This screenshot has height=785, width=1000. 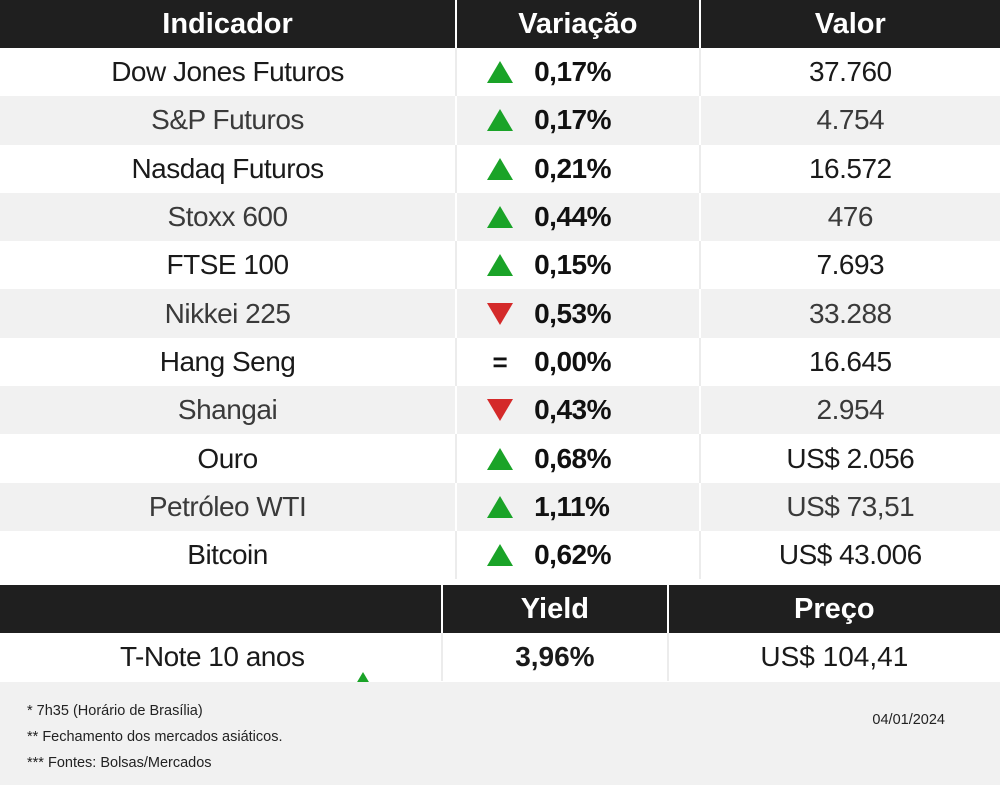 I want to click on footnote: ** Fechamento dos mercados asiáticos., so click(x=155, y=737).